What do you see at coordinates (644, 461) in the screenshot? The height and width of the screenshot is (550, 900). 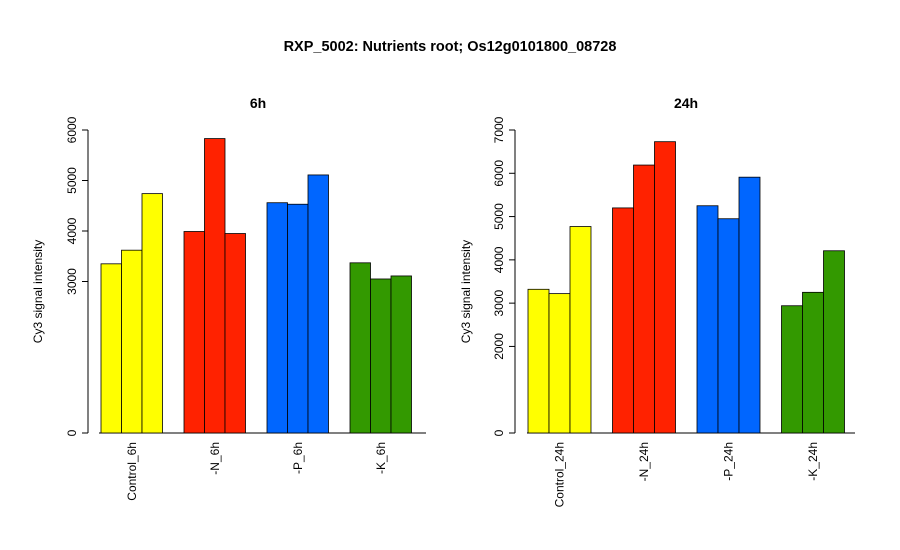 I see `x-tick-label: -N_24h` at bounding box center [644, 461].